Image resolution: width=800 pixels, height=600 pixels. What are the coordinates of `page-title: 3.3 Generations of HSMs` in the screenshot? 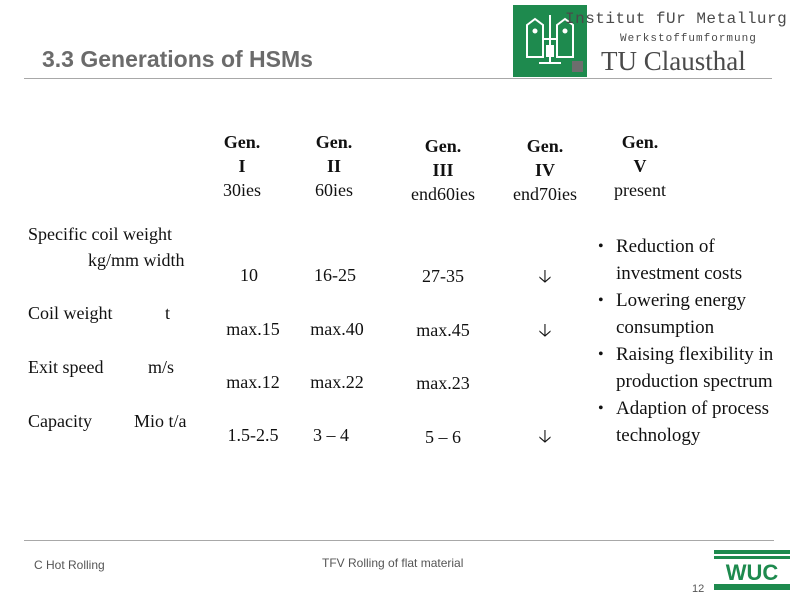 It's located at (177, 59).